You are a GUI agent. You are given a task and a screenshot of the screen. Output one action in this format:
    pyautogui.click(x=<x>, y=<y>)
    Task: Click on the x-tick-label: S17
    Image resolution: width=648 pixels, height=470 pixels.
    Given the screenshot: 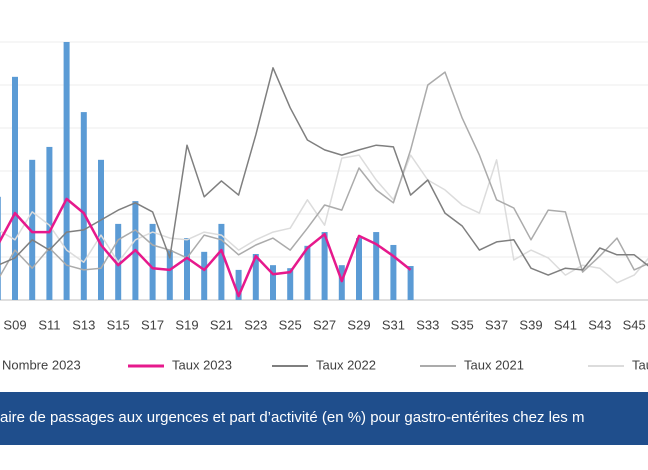 What is the action you would take?
    pyautogui.click(x=152, y=324)
    